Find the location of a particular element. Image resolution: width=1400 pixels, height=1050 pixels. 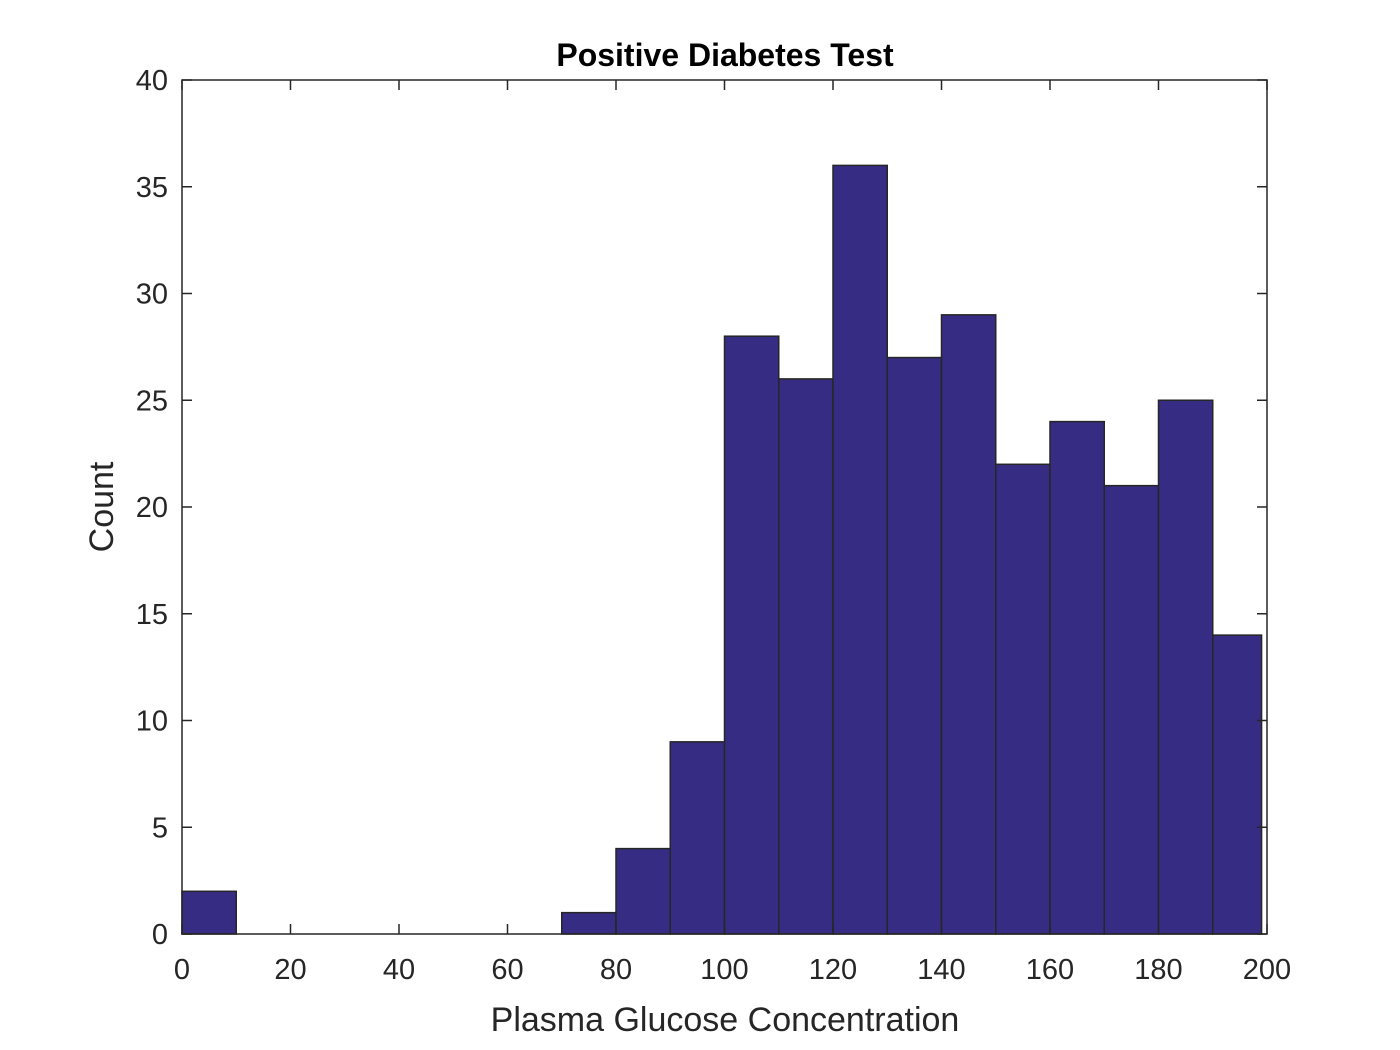

y-tick-label-6: 30 is located at coordinates (152, 295).